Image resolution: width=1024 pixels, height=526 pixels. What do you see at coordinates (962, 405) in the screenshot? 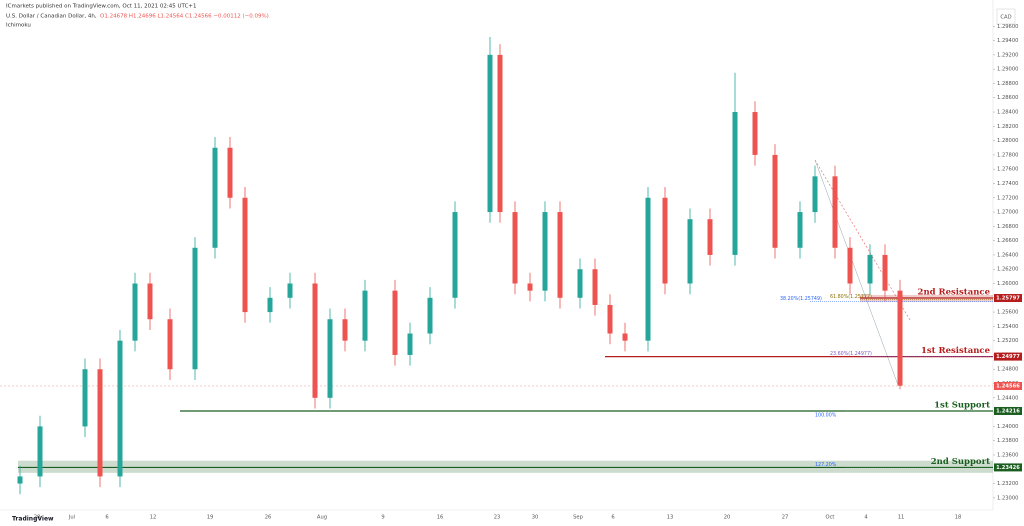
I see `level-label: 1st Support` at bounding box center [962, 405].